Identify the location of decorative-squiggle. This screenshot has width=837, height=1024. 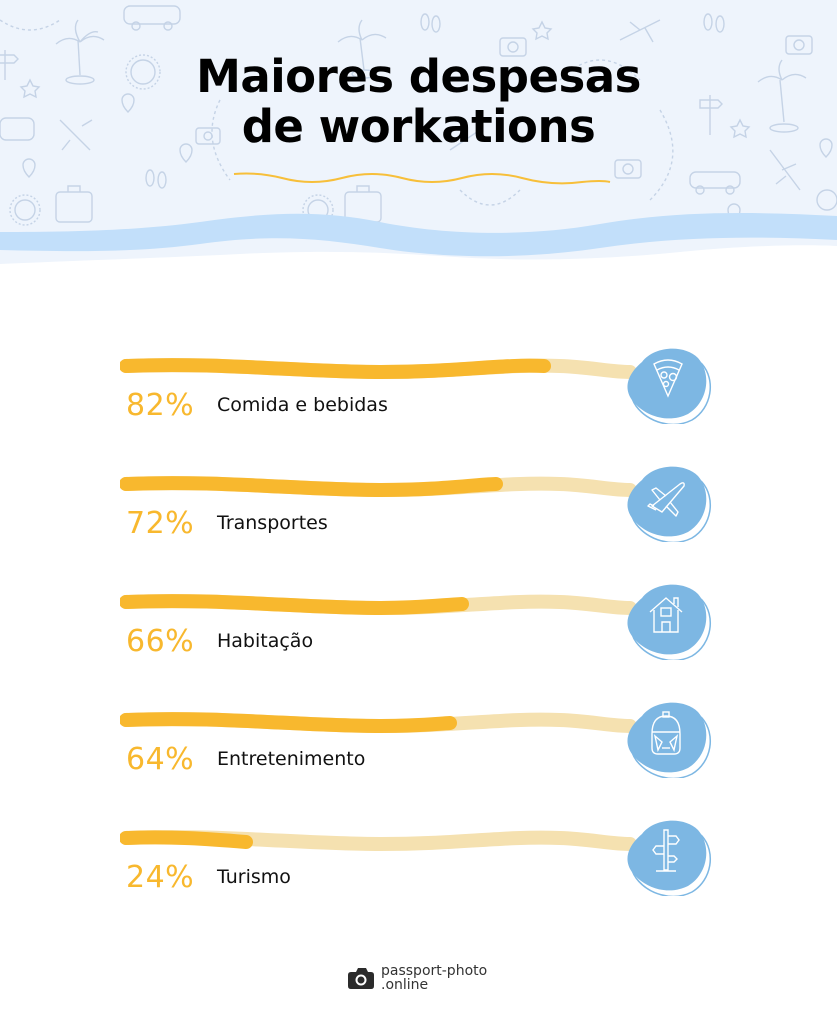
(422, 178).